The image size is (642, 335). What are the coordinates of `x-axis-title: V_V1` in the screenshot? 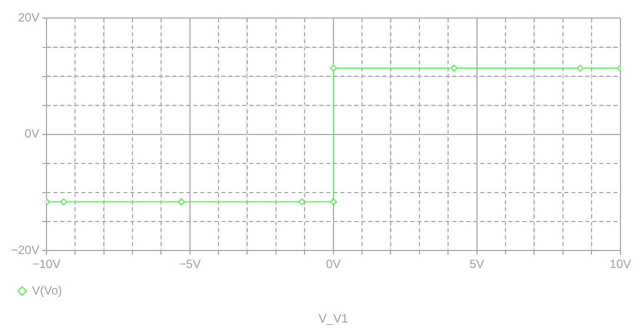 It's located at (333, 318).